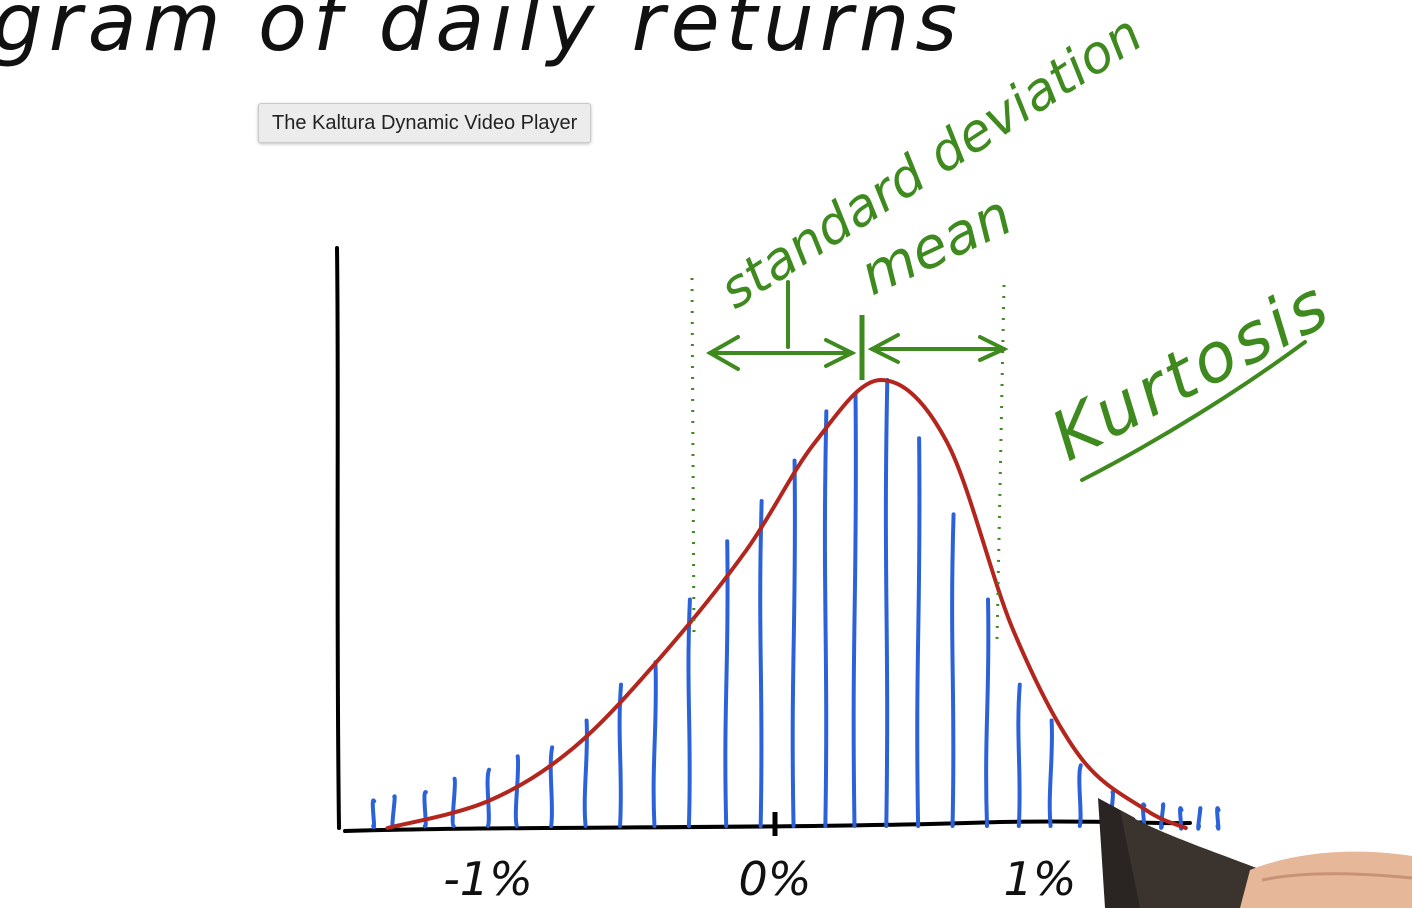  I want to click on video-player-tooltip: The Kaltura Dynamic Video Player, so click(425, 123).